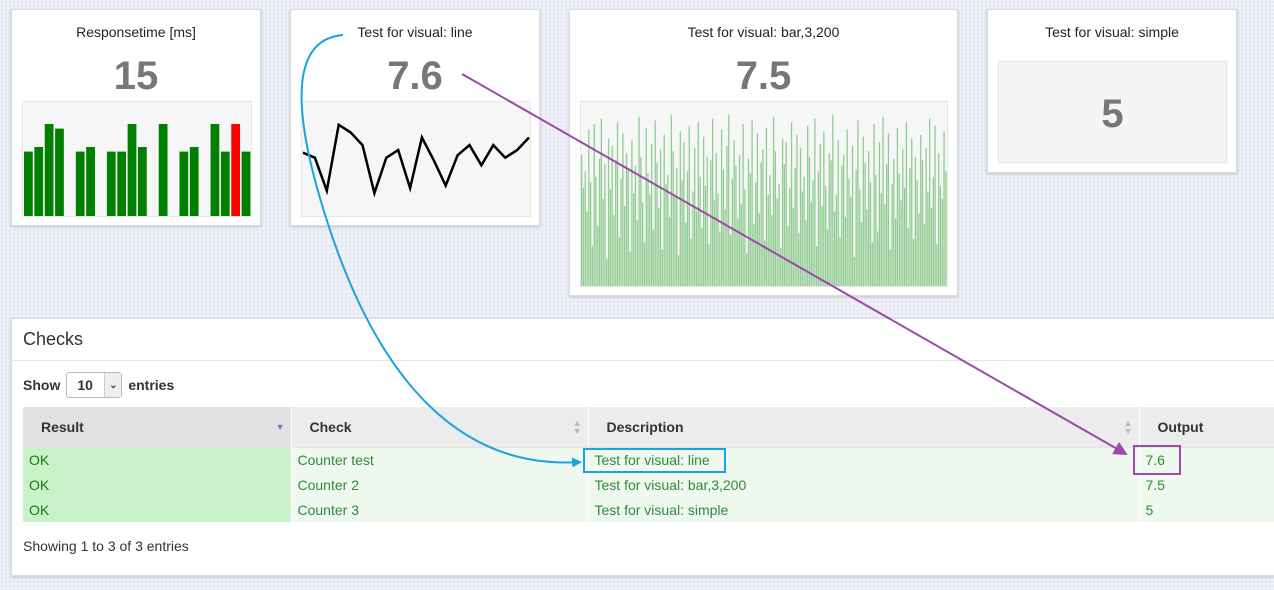 This screenshot has width=1274, height=590. I want to click on simple-value-box: 5, so click(1112, 112).